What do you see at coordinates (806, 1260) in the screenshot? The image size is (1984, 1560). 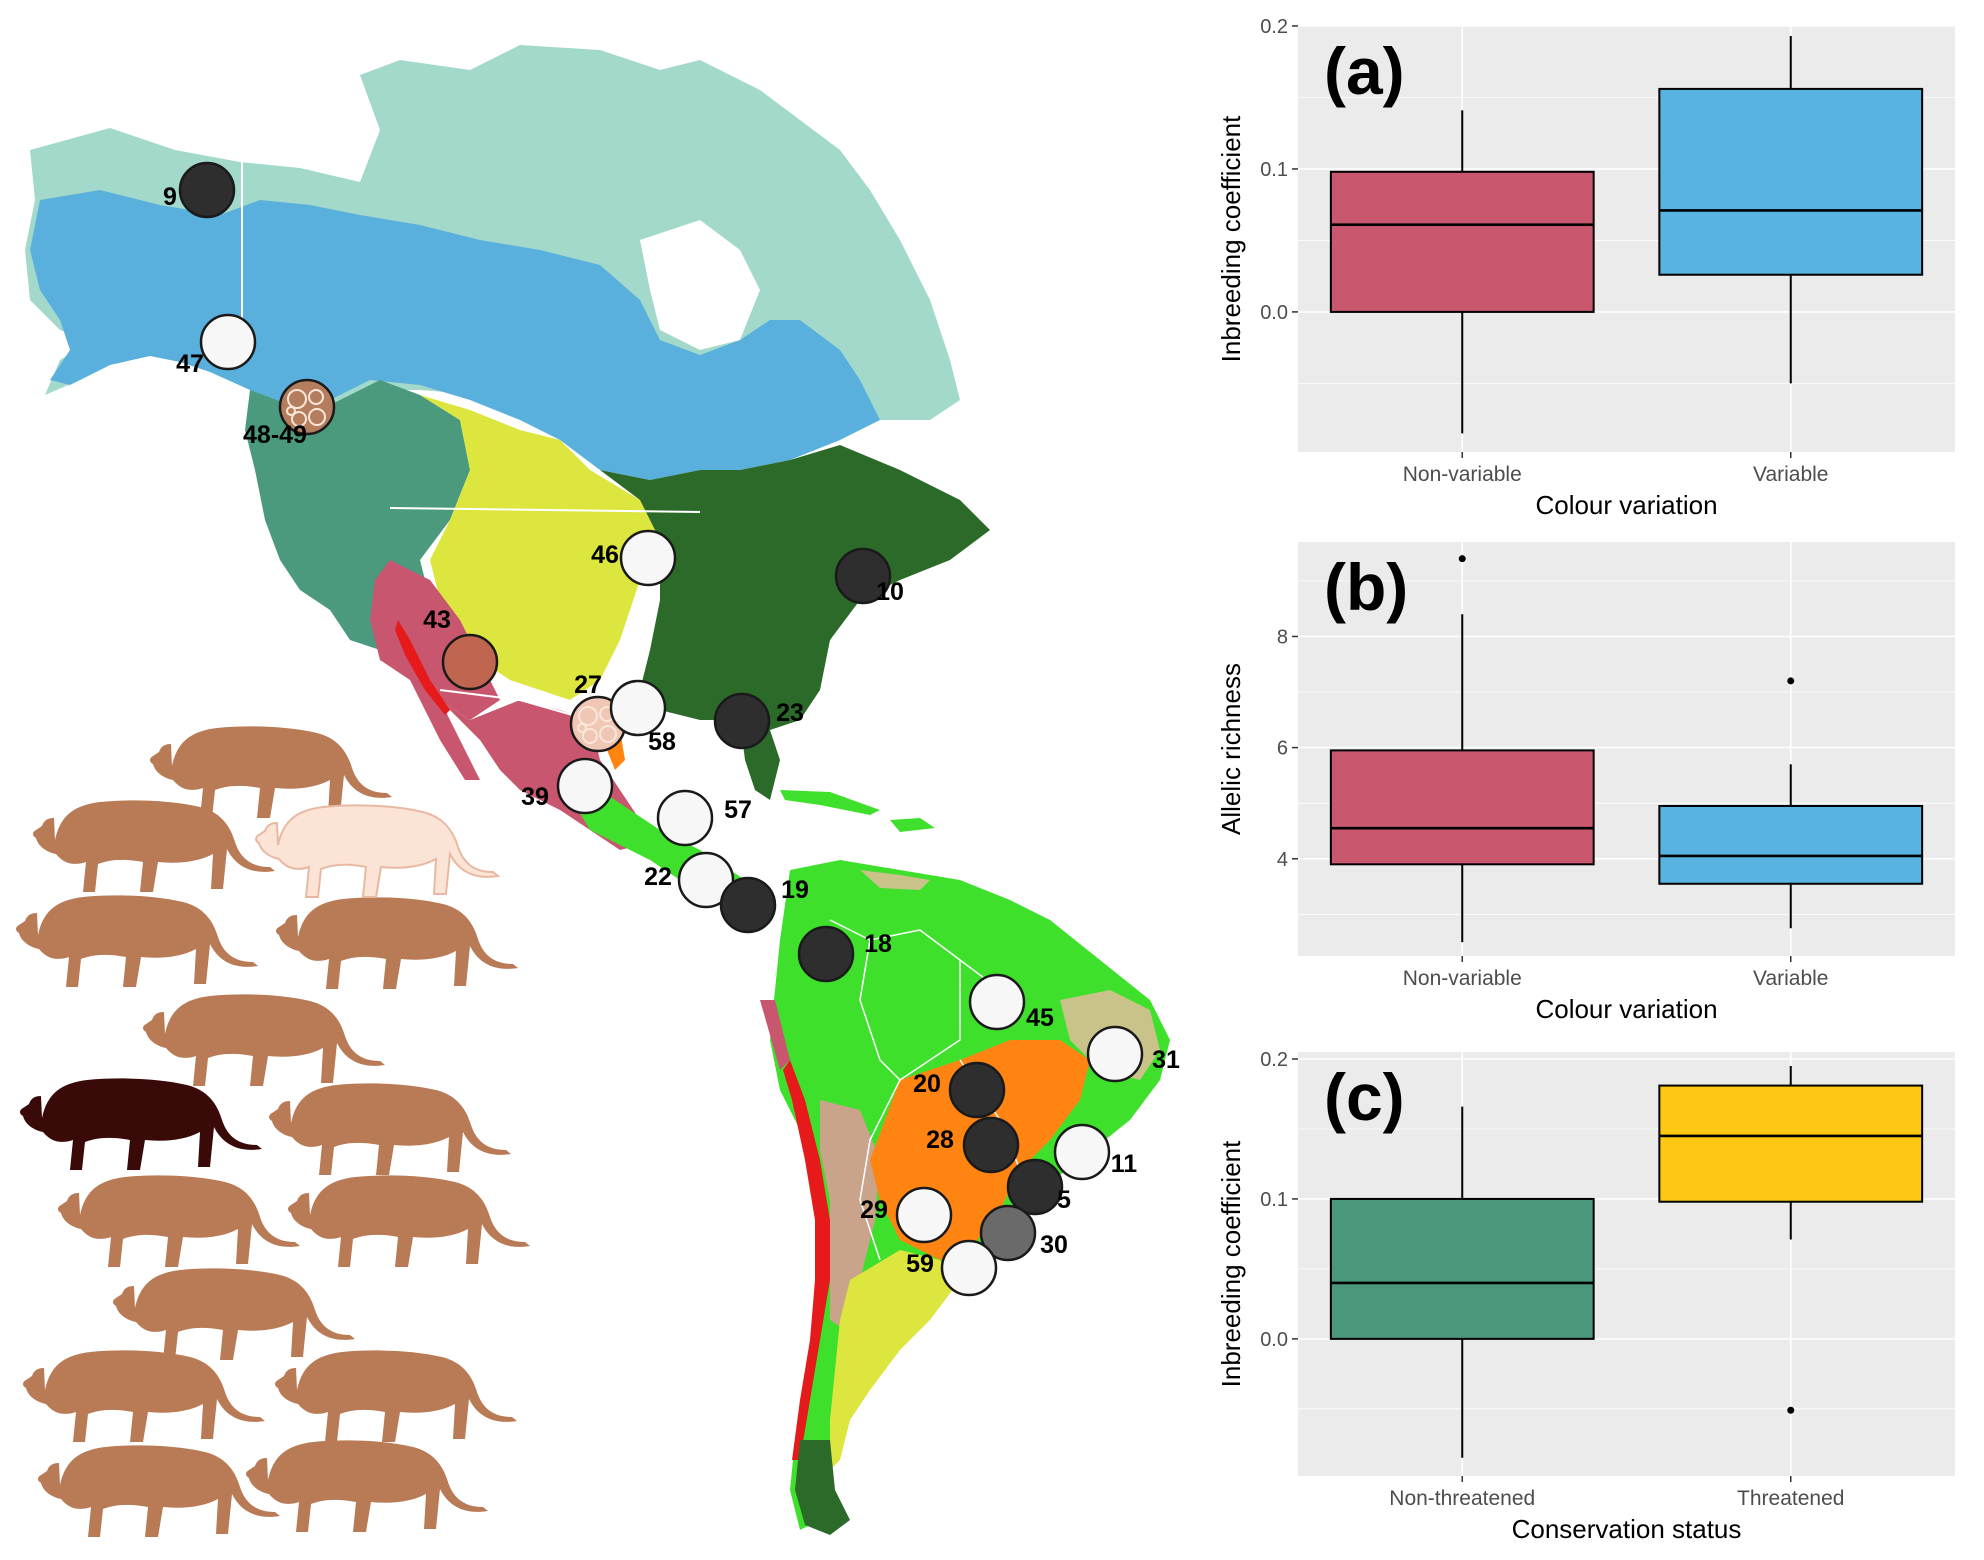 I see `sa-pacific-red` at bounding box center [806, 1260].